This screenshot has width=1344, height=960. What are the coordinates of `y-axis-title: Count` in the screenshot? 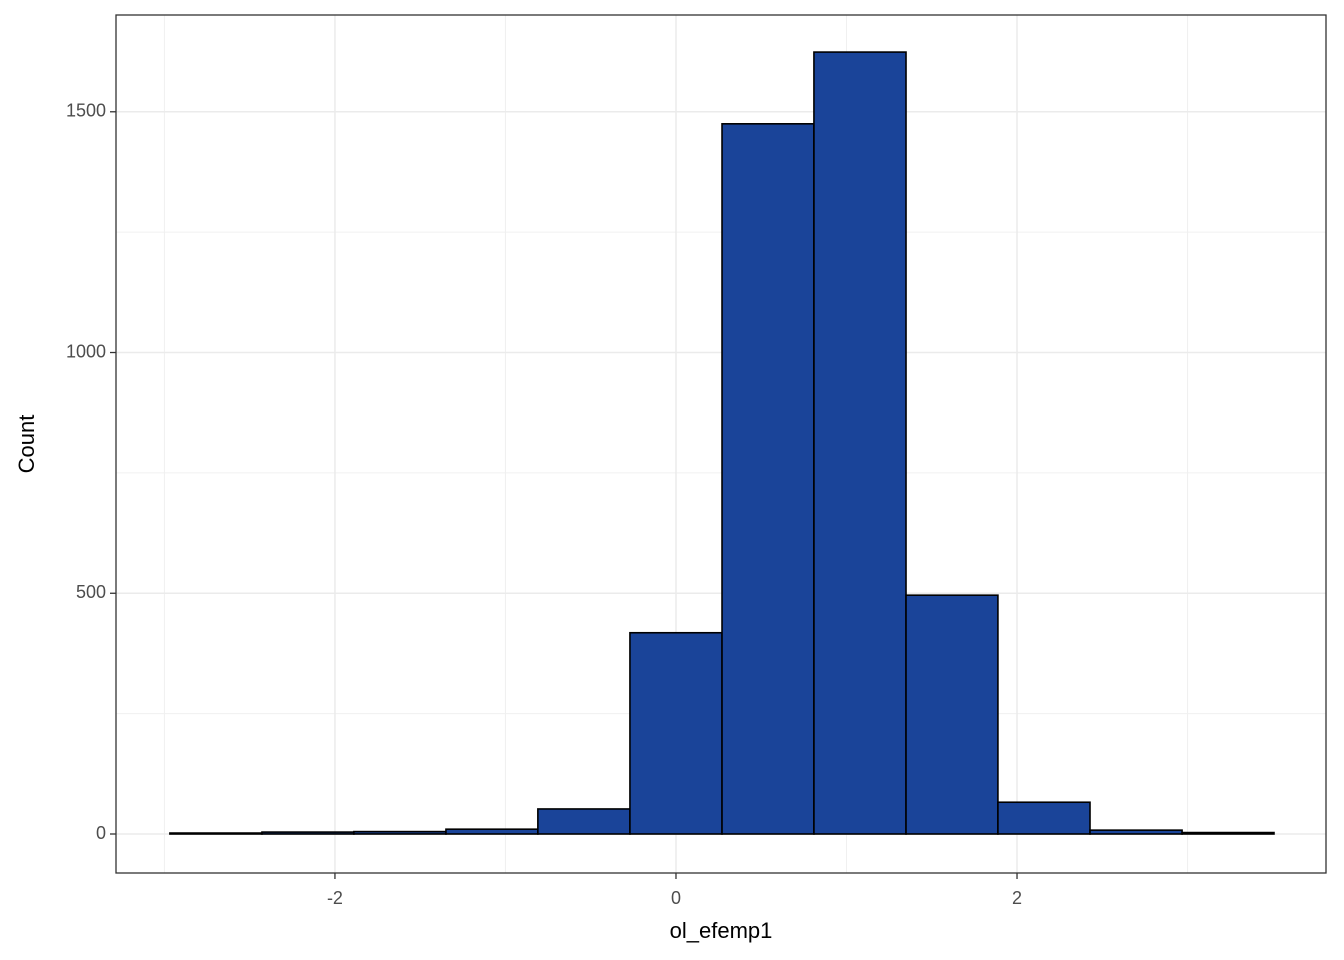 It's located at (26, 444).